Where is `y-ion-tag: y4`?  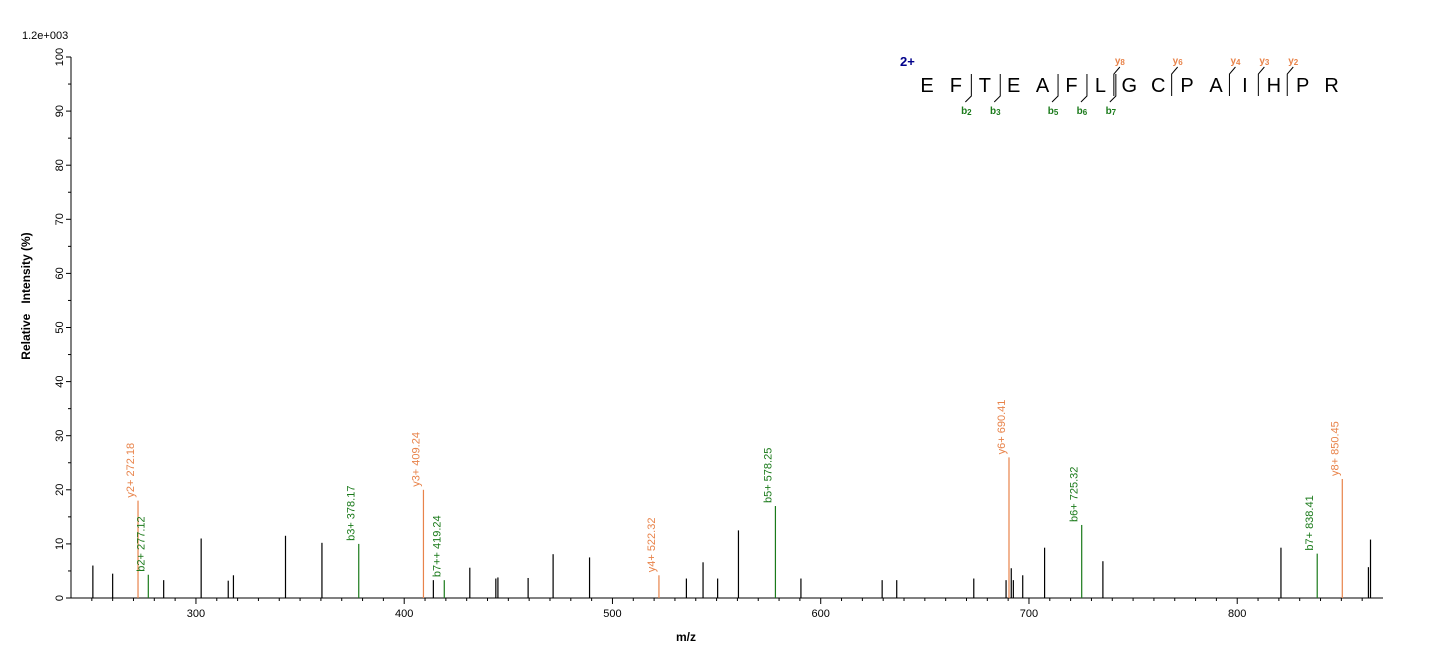 y-ion-tag: y4 is located at coordinates (1235, 61).